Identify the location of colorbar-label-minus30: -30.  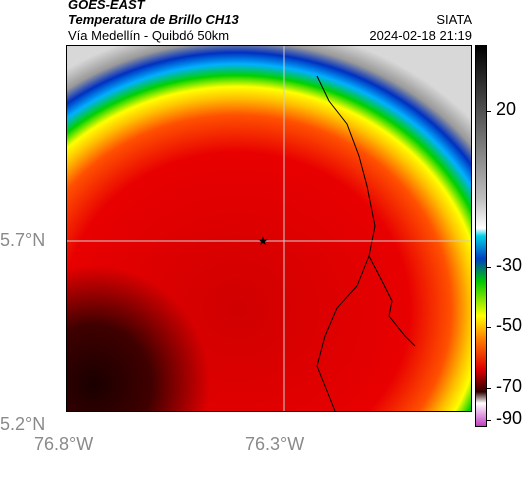
(509, 265).